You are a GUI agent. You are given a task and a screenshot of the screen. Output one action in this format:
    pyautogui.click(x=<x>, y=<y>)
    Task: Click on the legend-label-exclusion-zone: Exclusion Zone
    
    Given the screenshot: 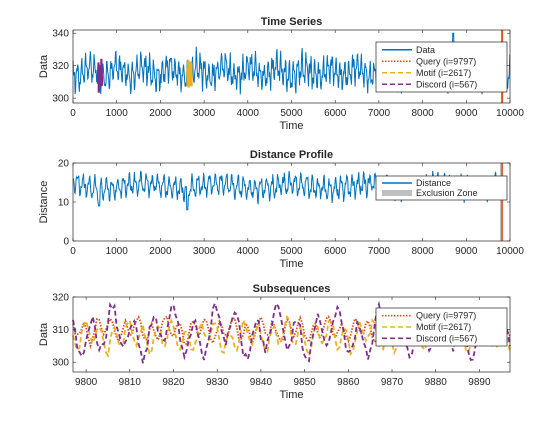 What is the action you would take?
    pyautogui.click(x=447, y=193)
    